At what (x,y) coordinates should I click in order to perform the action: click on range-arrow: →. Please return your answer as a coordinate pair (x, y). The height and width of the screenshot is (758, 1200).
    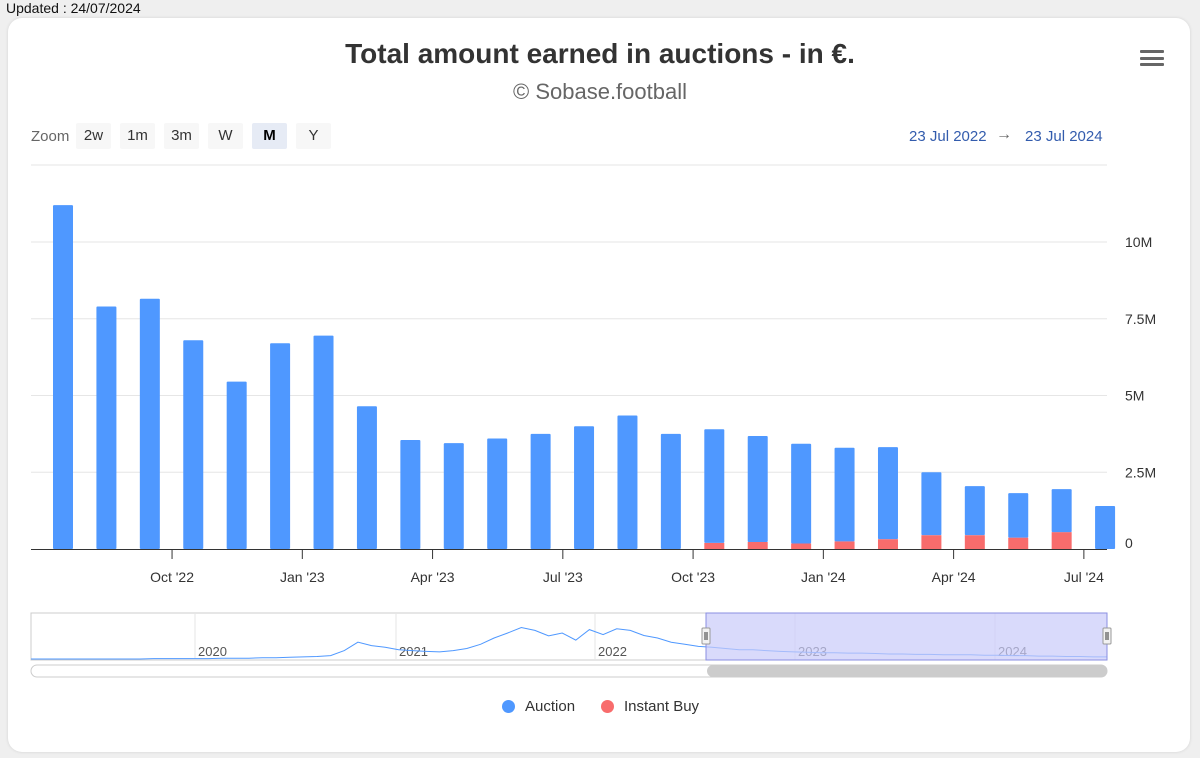
    Looking at the image, I should click on (1004, 134).